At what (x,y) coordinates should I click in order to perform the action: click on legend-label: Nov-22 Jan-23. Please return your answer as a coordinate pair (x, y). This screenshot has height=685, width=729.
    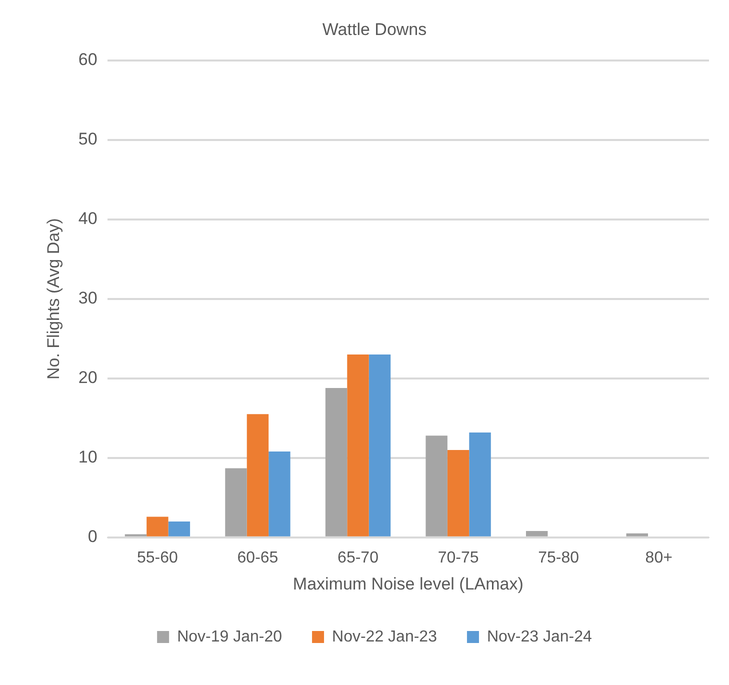
    Looking at the image, I should click on (385, 637).